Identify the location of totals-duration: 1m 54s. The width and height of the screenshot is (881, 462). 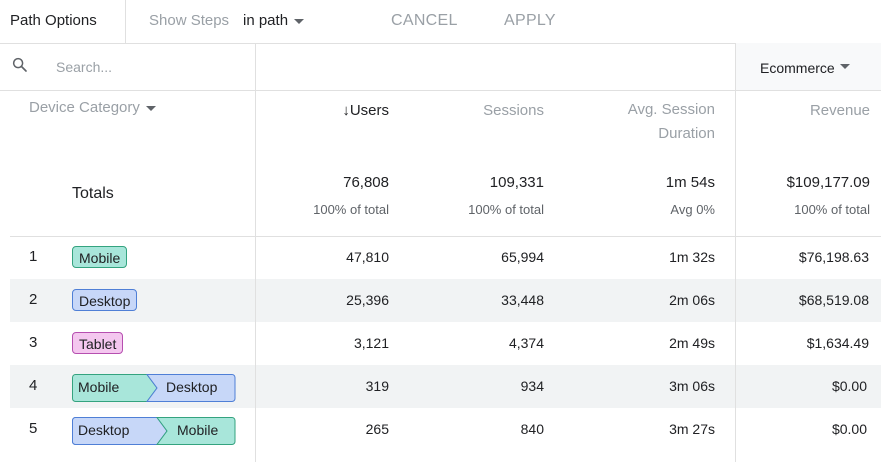
(690, 182).